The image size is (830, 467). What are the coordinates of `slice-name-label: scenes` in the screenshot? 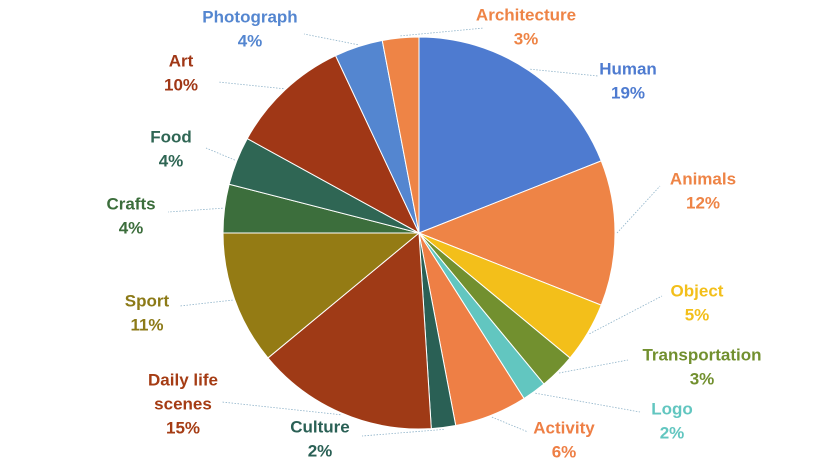 It's located at (183, 403).